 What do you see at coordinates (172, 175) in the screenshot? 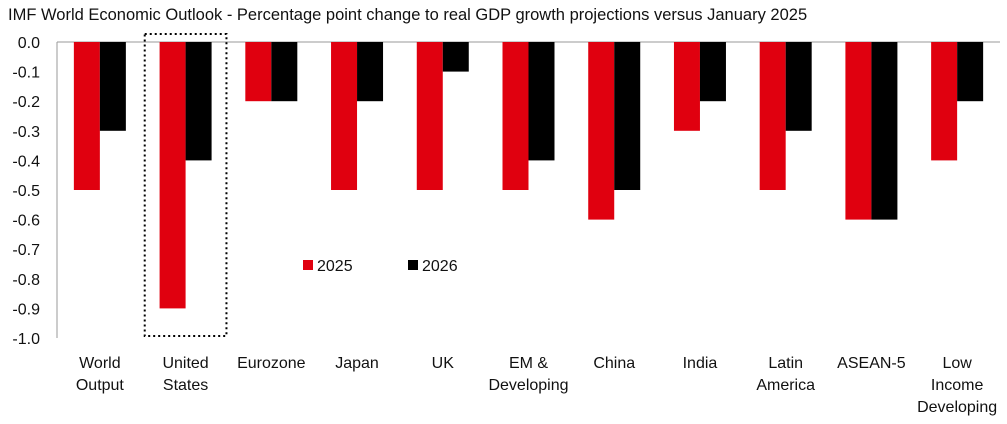
I see `bar-2025-united-states` at bounding box center [172, 175].